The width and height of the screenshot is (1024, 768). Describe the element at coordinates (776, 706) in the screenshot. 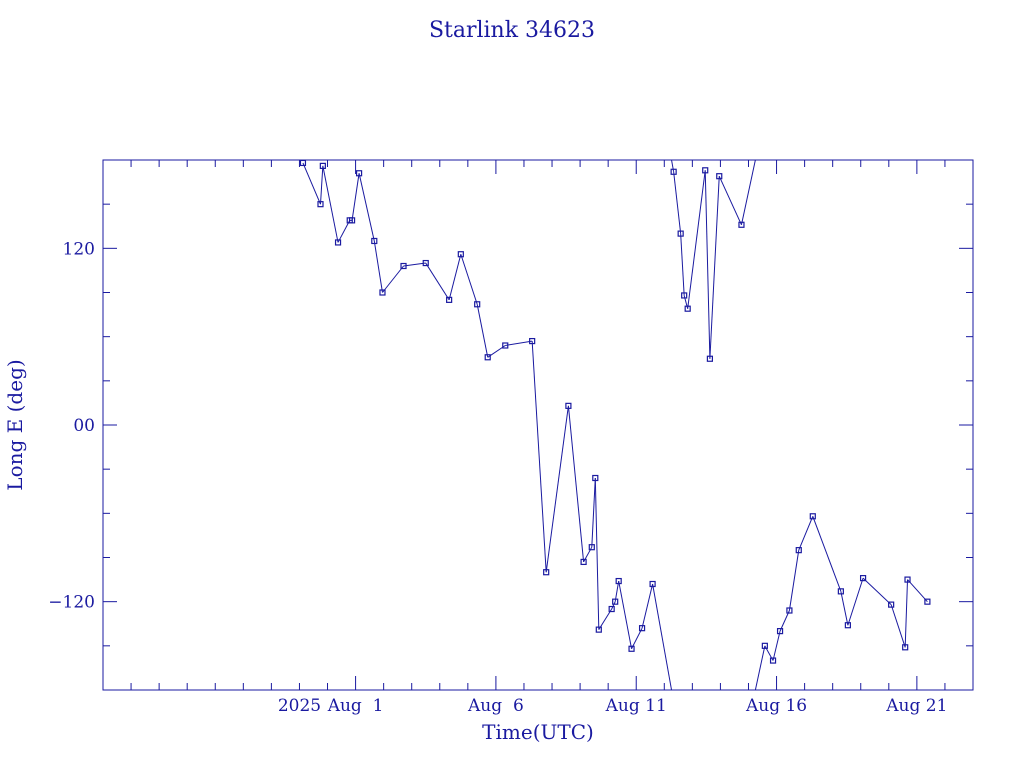

I see `x-tick-label: Aug 16` at that location.